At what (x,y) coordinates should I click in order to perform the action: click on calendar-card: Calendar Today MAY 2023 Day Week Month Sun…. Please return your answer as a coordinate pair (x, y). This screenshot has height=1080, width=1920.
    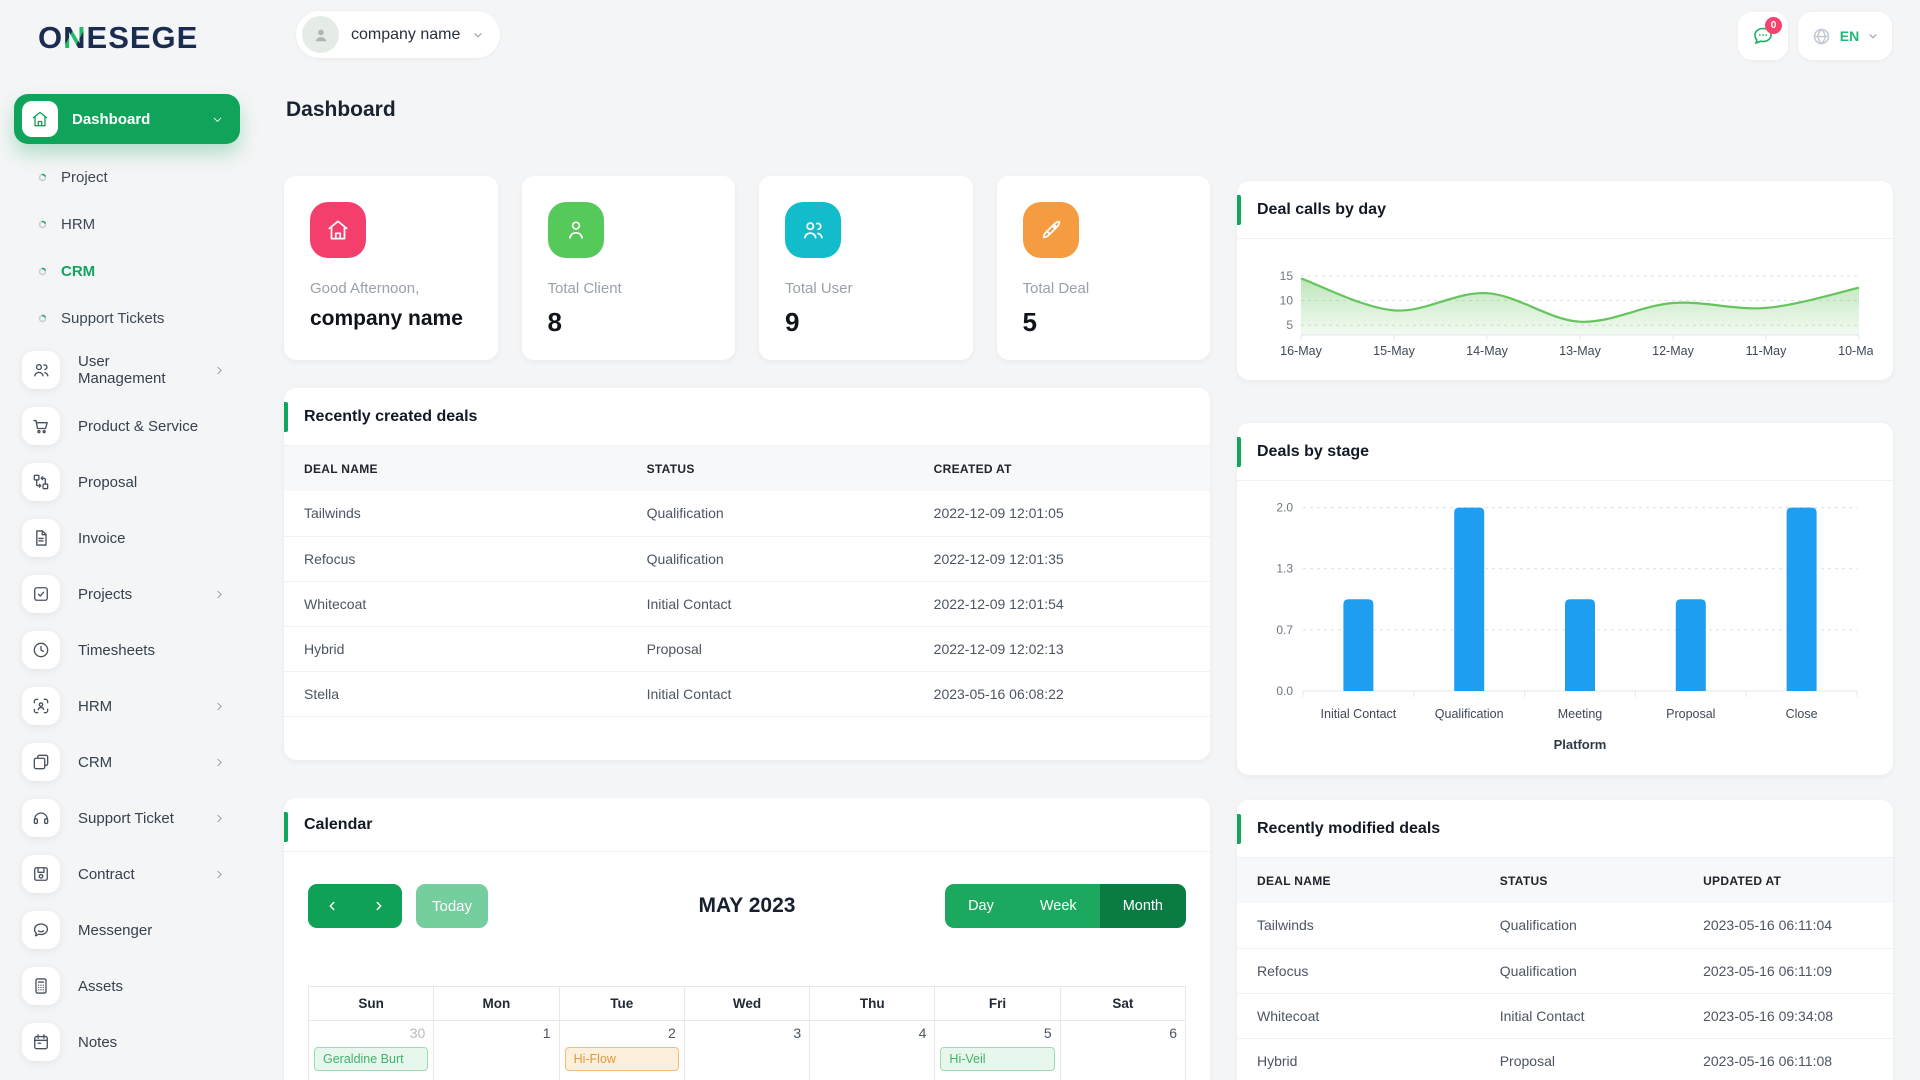
    Looking at the image, I should click on (747, 939).